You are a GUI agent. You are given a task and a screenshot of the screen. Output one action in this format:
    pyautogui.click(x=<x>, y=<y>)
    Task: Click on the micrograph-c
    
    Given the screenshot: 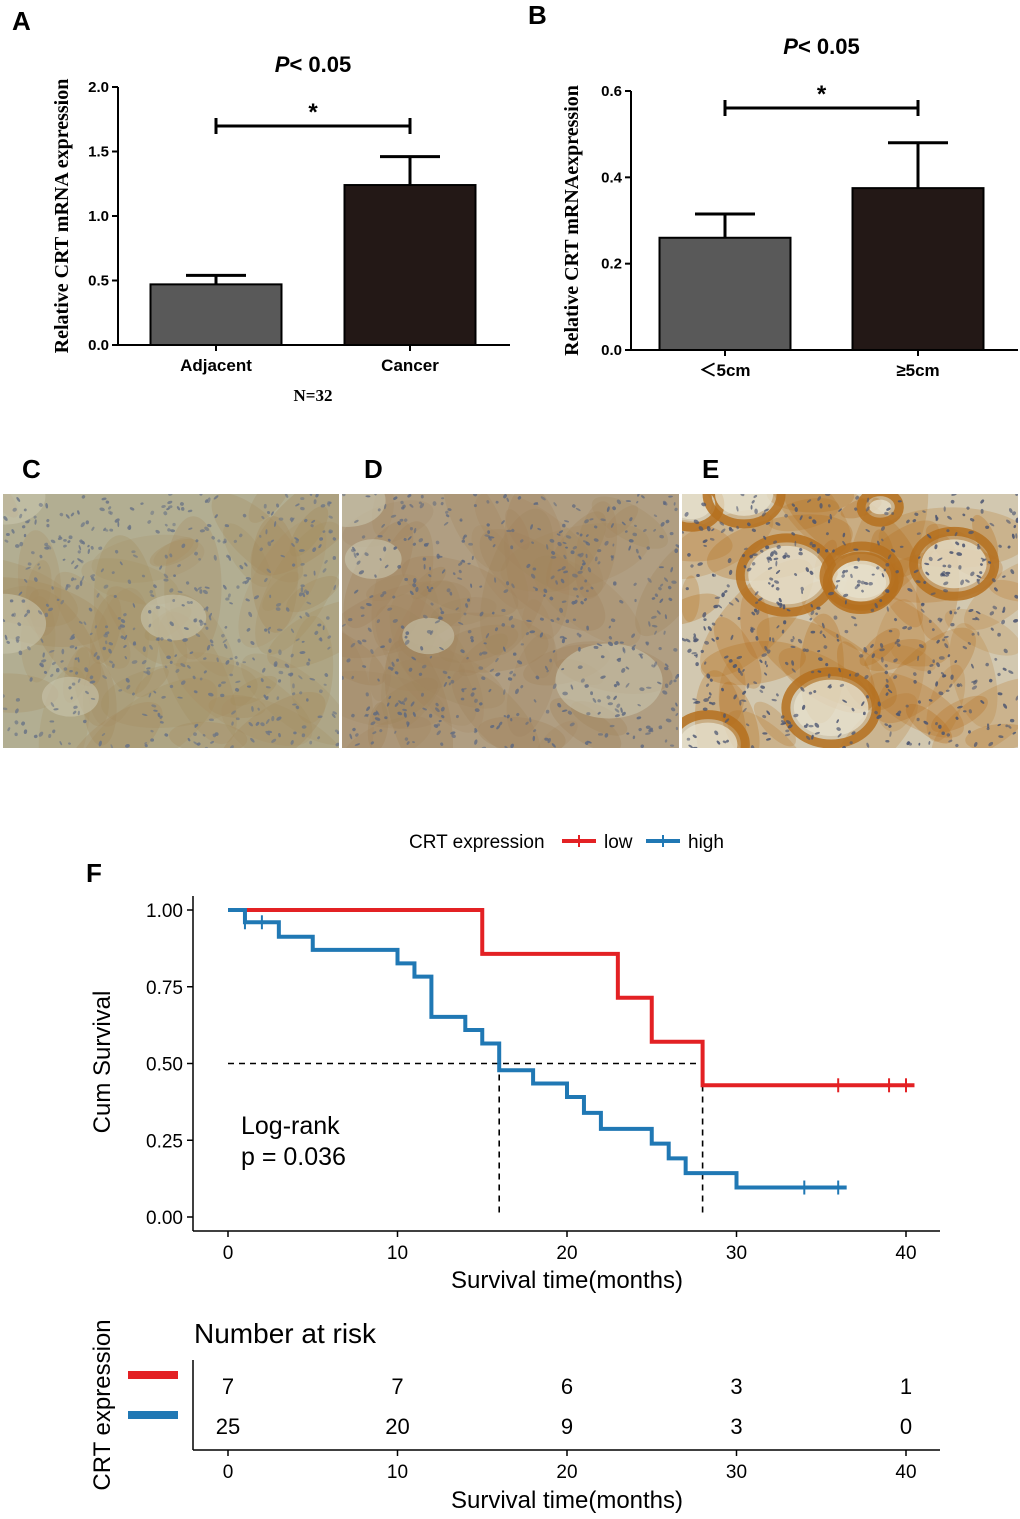 What is the action you would take?
    pyautogui.click(x=171, y=621)
    